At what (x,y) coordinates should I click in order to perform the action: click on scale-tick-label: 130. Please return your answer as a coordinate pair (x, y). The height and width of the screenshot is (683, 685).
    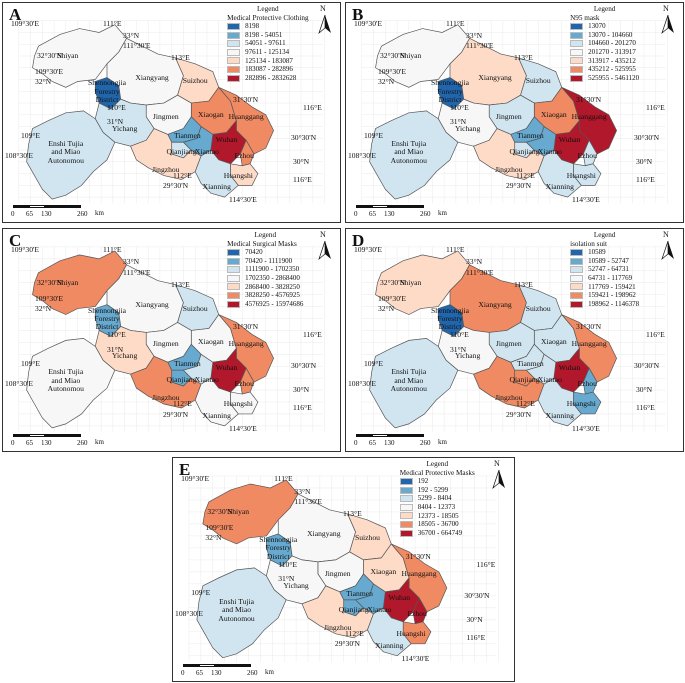
    Looking at the image, I should click on (389, 214).